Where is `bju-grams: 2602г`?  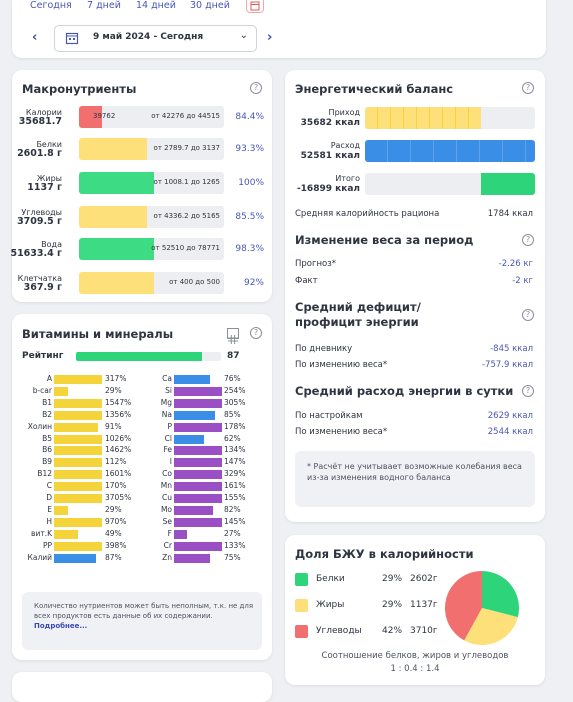
bju-grams: 2602г is located at coordinates (424, 579).